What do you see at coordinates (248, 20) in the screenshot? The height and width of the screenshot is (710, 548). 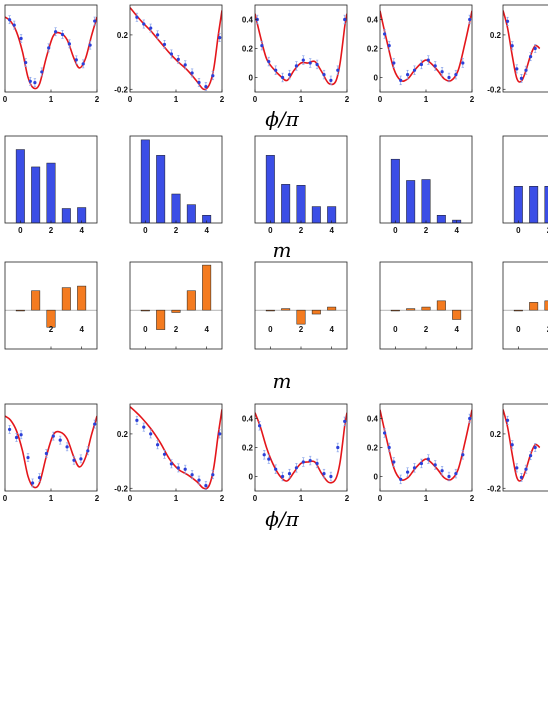 I see `y-tick-label: 0.4` at bounding box center [248, 20].